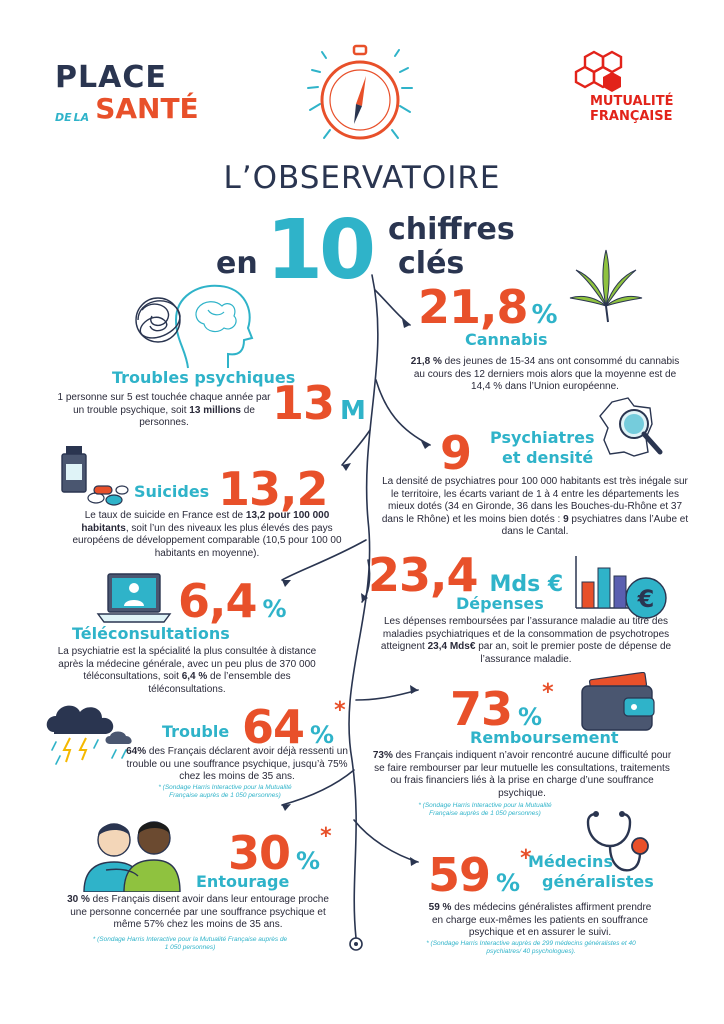 Image resolution: width=724 pixels, height=1024 pixels. I want to click on trouble-star: *, so click(340, 710).